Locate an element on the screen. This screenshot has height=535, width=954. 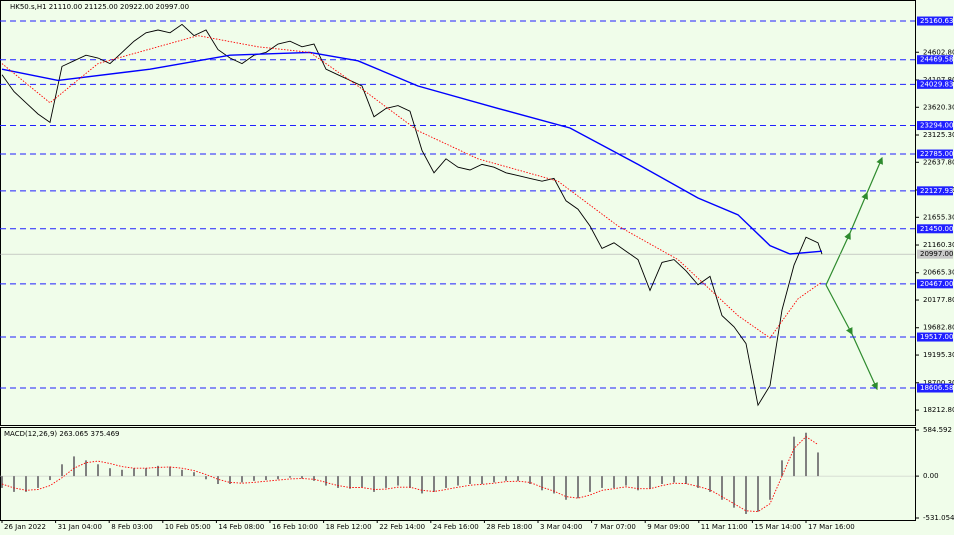
current-price-box is located at coordinates (935, 254).